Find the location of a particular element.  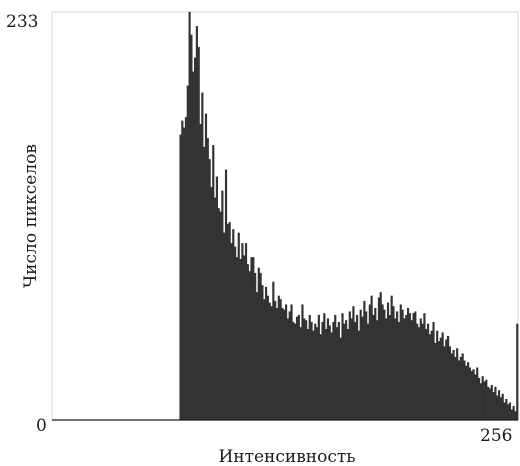

x-axis-label: Интенсивность is located at coordinates (286, 456).